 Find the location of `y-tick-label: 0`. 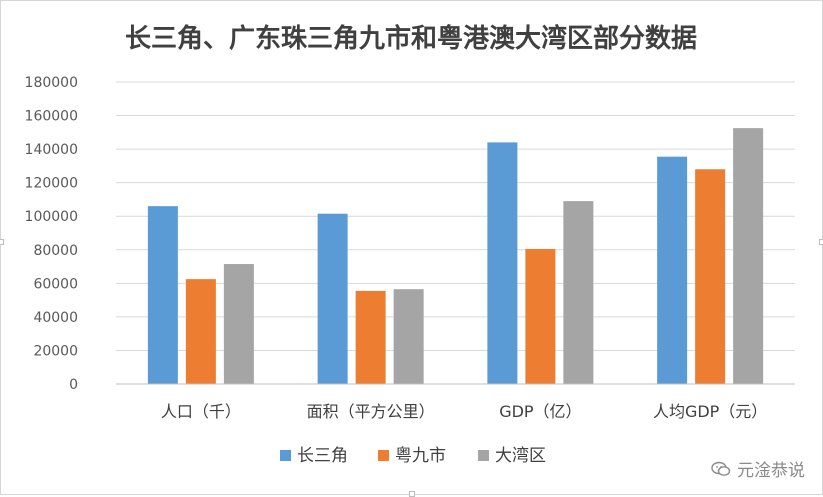

y-tick-label: 0 is located at coordinates (73, 385).